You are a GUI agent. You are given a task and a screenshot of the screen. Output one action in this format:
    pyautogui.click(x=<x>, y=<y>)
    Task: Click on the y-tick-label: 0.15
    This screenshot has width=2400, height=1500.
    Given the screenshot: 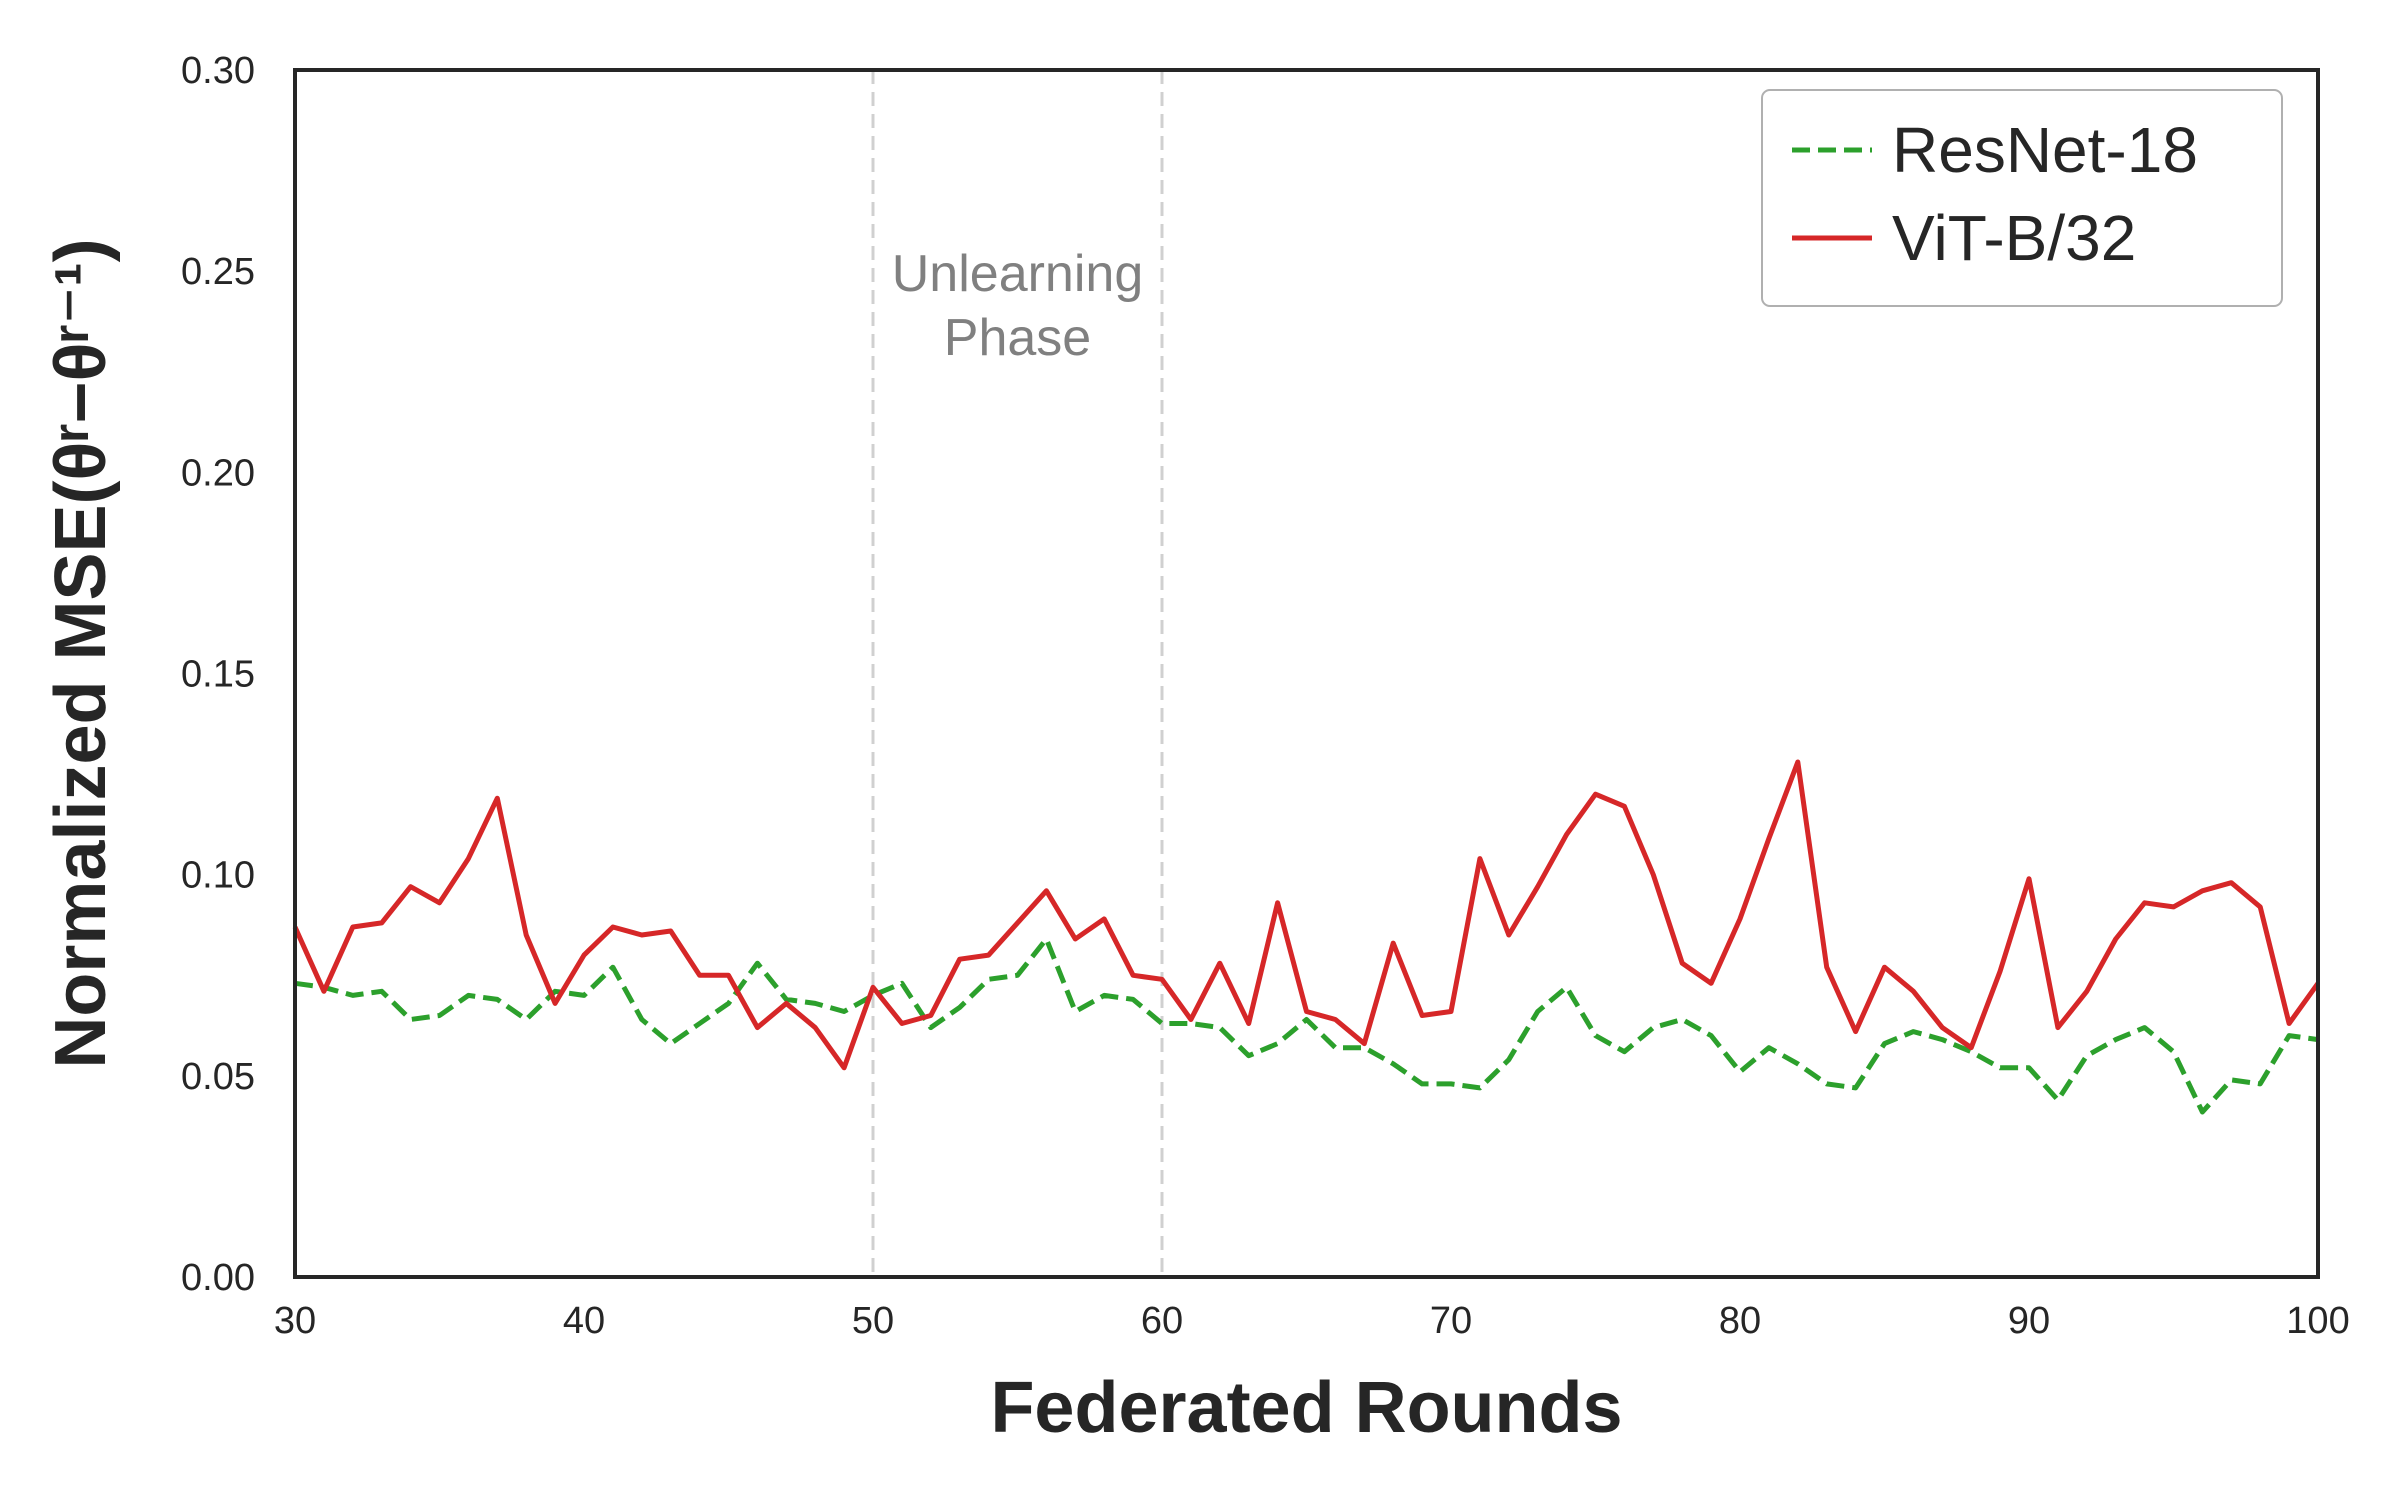 What is the action you would take?
    pyautogui.click(x=218, y=675)
    